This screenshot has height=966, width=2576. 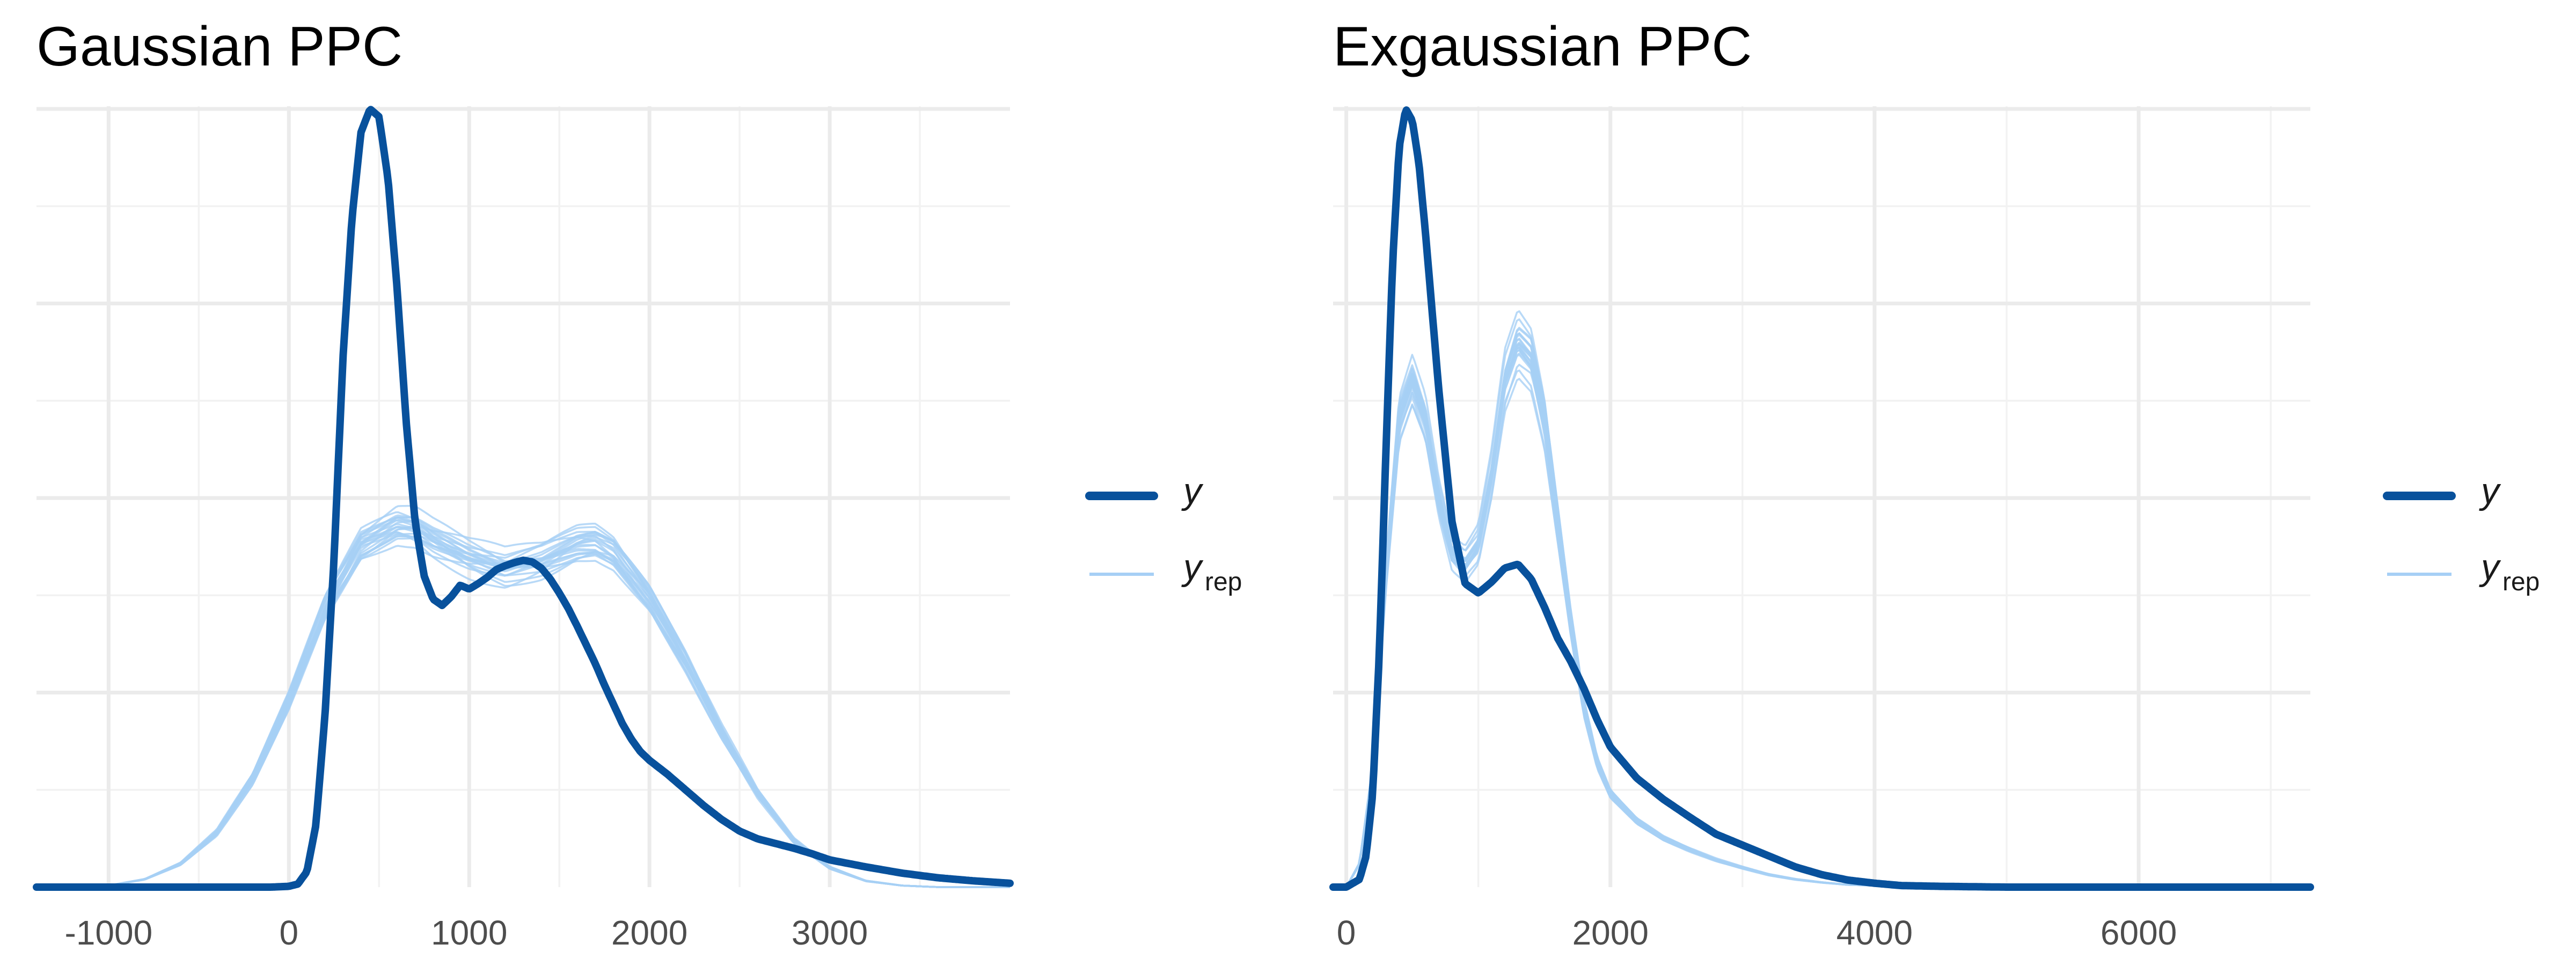 What do you see at coordinates (109, 932) in the screenshot?
I see `x-tick-label: -1000` at bounding box center [109, 932].